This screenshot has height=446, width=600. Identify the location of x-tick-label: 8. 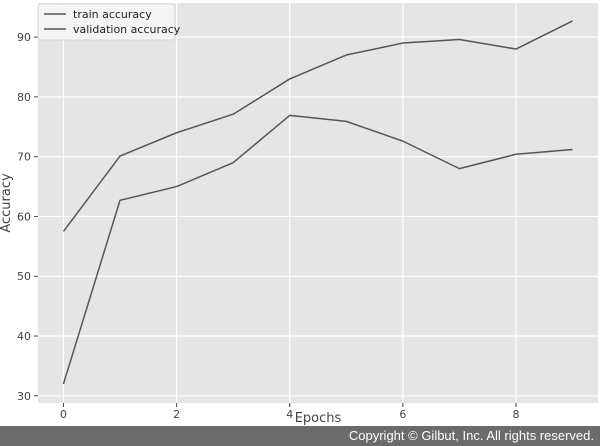
(515, 414).